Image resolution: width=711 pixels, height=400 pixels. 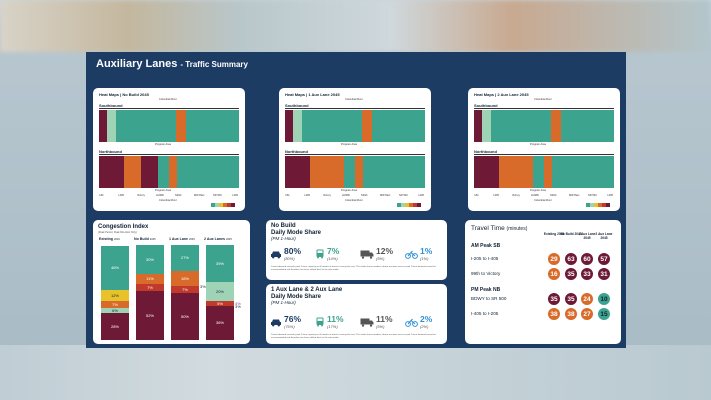 What do you see at coordinates (485, 313) in the screenshot?
I see `travel-time-route: I-405 to I-205` at bounding box center [485, 313].